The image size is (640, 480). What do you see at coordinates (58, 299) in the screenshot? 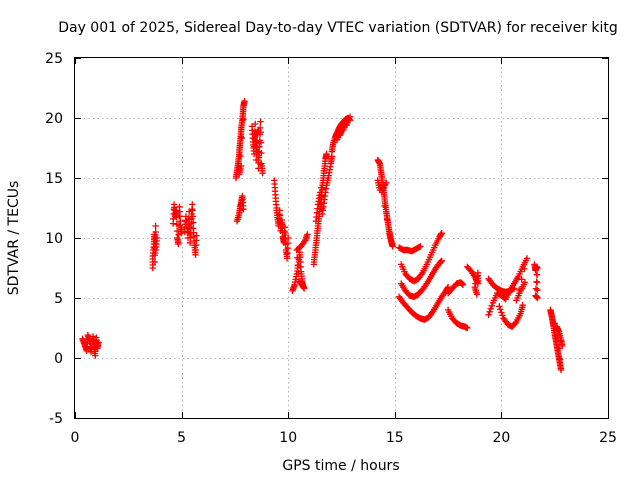
I see `y-tick-label: 5` at bounding box center [58, 299].